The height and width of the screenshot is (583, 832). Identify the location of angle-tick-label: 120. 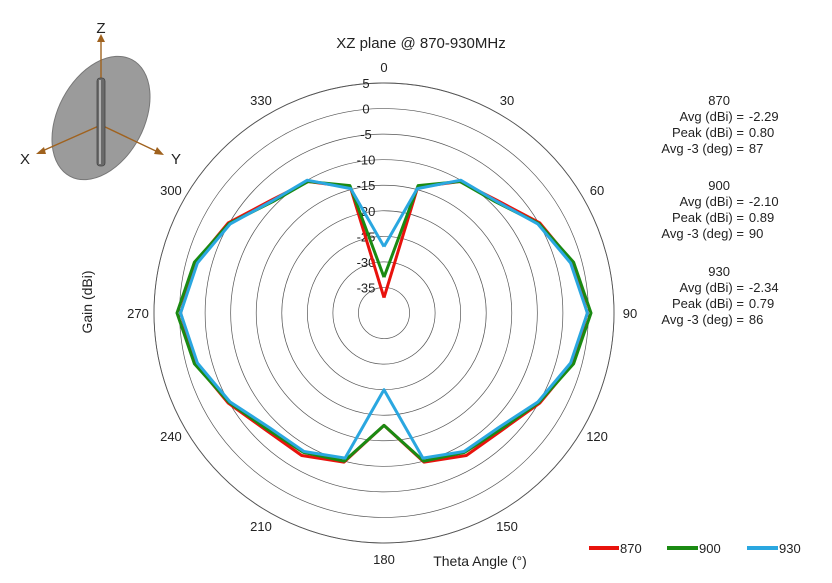
(597, 436).